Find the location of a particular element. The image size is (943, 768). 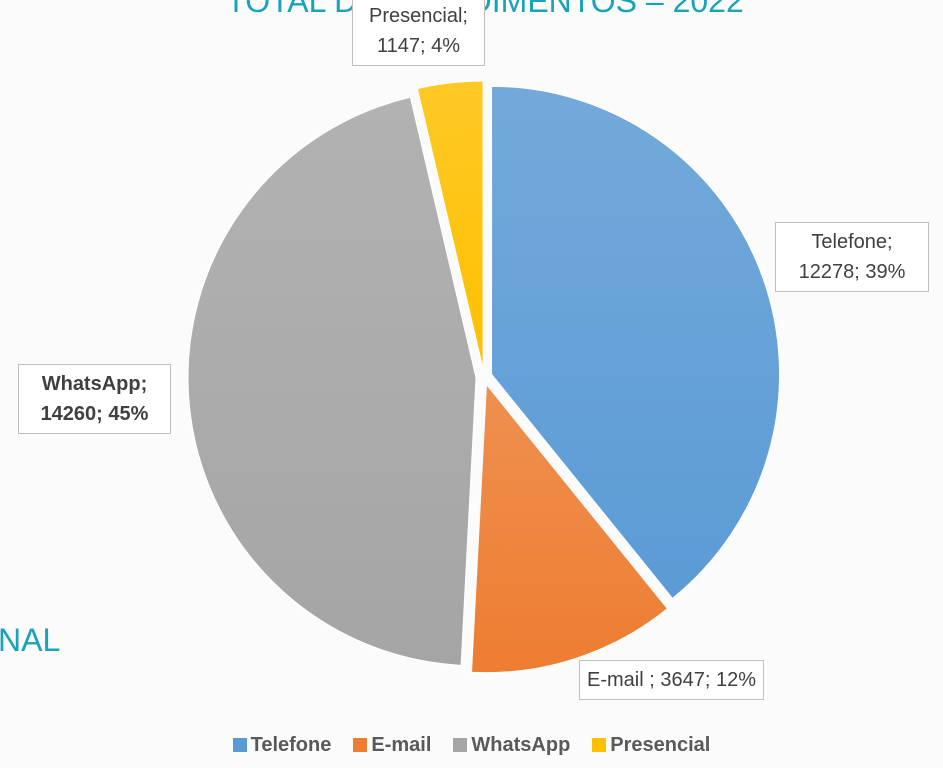

data-label: WhatsApp; 14260; 45% is located at coordinates (94, 399).